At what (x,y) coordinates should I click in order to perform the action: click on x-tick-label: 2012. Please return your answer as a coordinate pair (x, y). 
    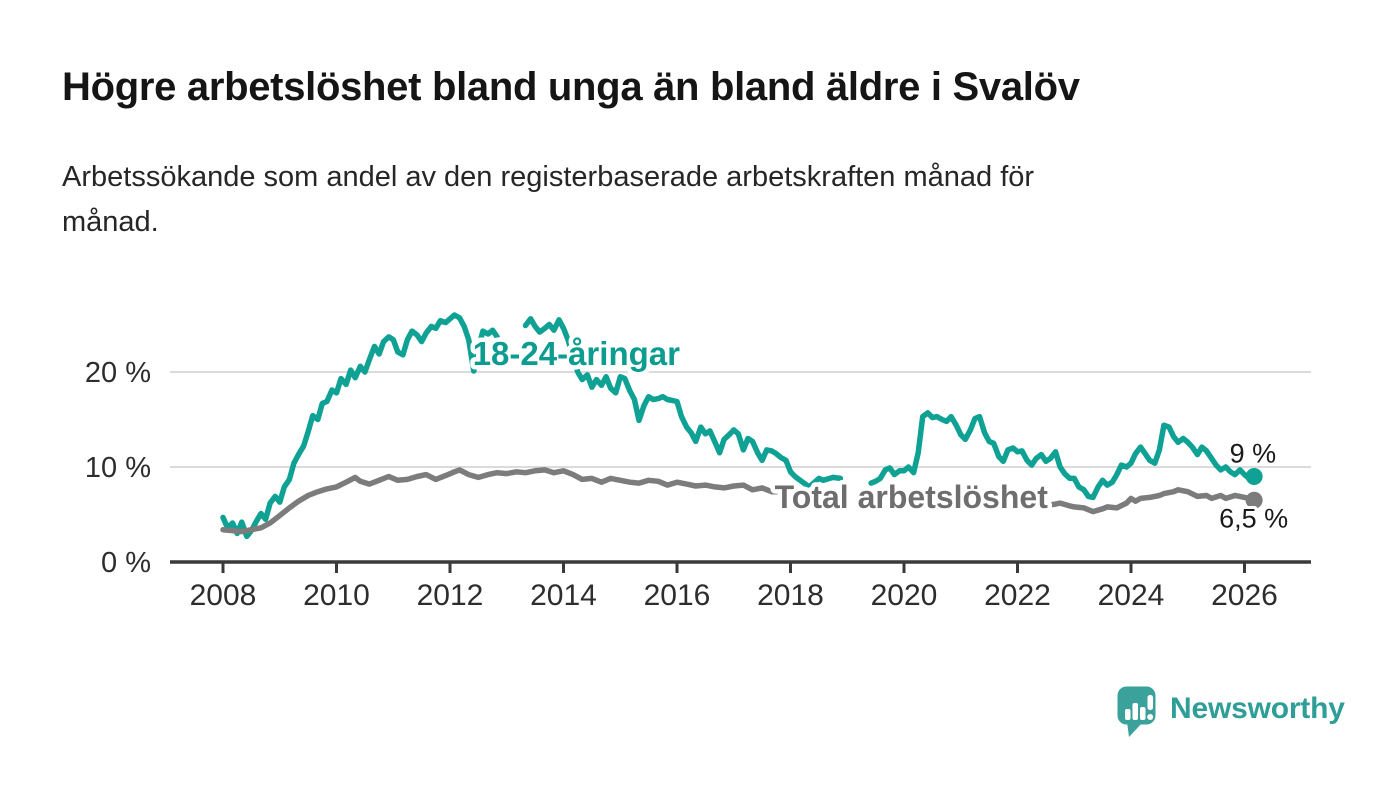
    Looking at the image, I should click on (450, 595).